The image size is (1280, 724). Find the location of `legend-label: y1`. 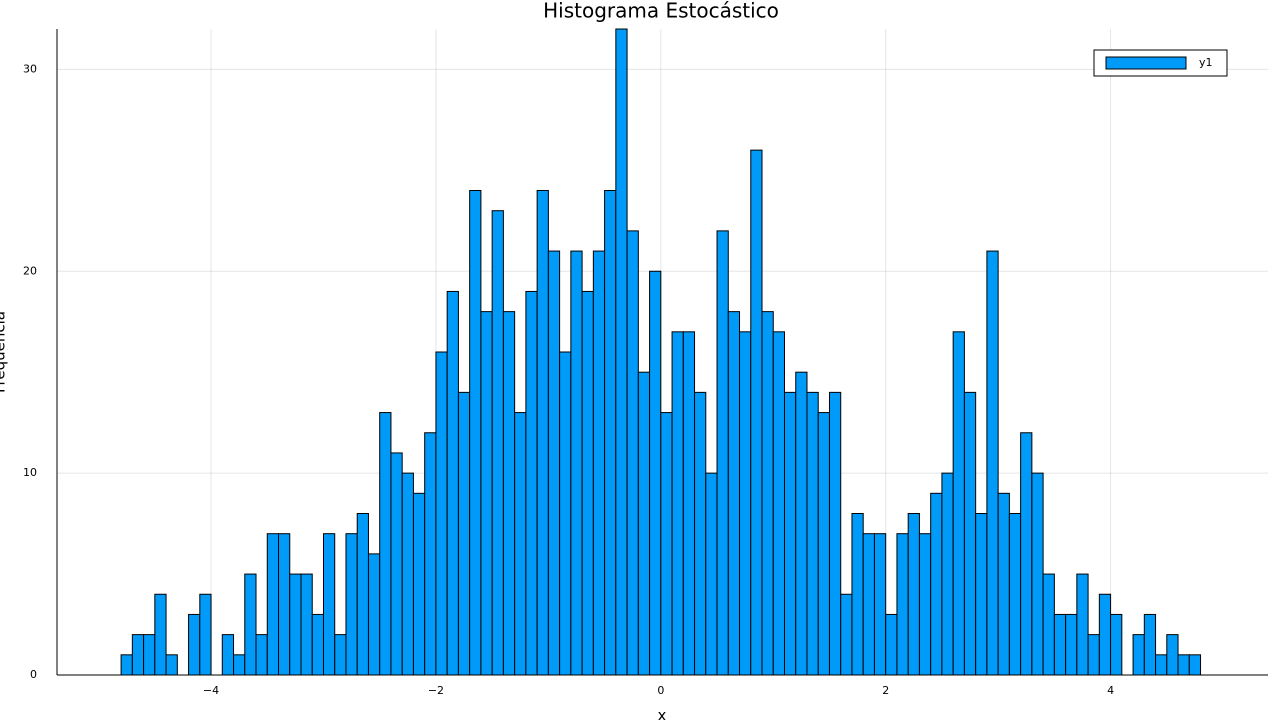

legend-label: y1 is located at coordinates (1206, 62).